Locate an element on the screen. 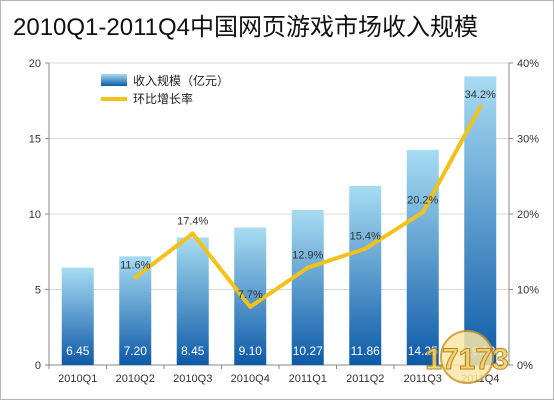 This screenshot has width=554, height=400. legend-bar-label: 收入规模（亿元） is located at coordinates (181, 80).